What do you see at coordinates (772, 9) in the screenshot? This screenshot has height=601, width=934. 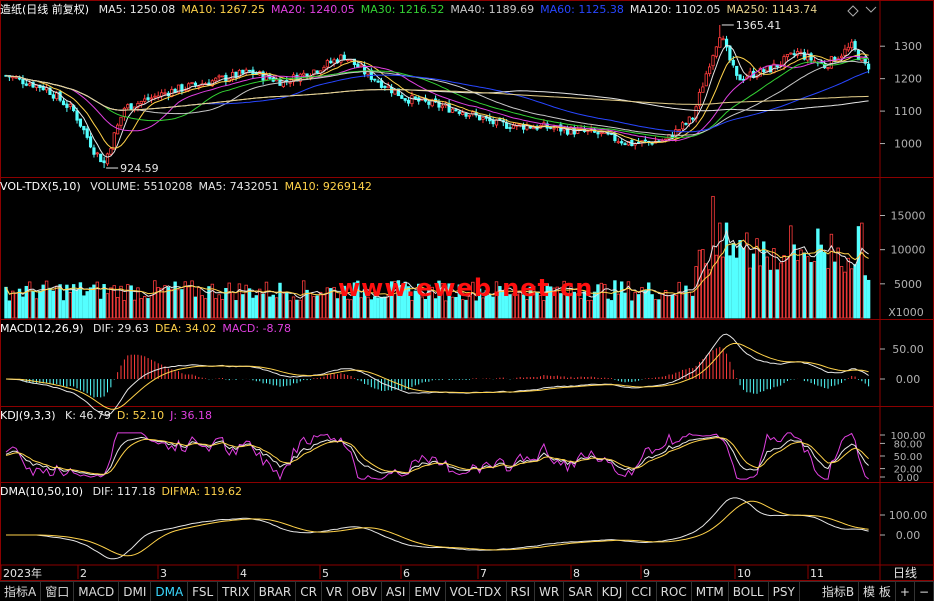 I see `price-indicator: MA250: 1143.74` at bounding box center [772, 9].